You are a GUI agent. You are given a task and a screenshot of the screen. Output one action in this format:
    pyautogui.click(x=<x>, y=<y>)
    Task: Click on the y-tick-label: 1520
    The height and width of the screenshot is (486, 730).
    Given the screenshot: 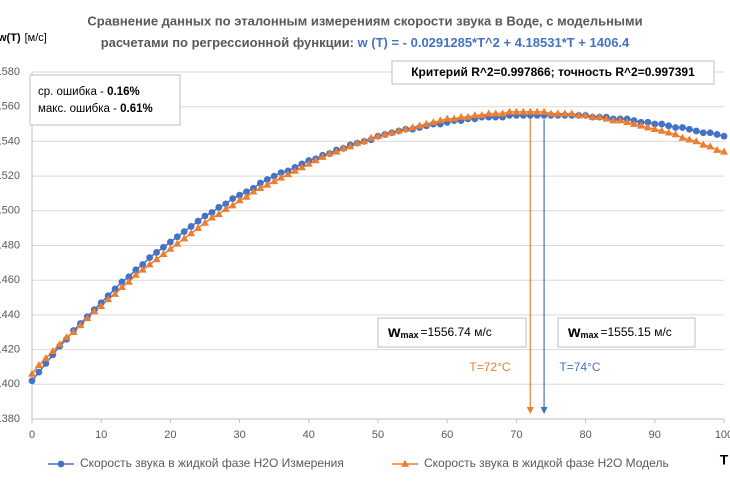 What is the action you would take?
    pyautogui.click(x=10, y=176)
    